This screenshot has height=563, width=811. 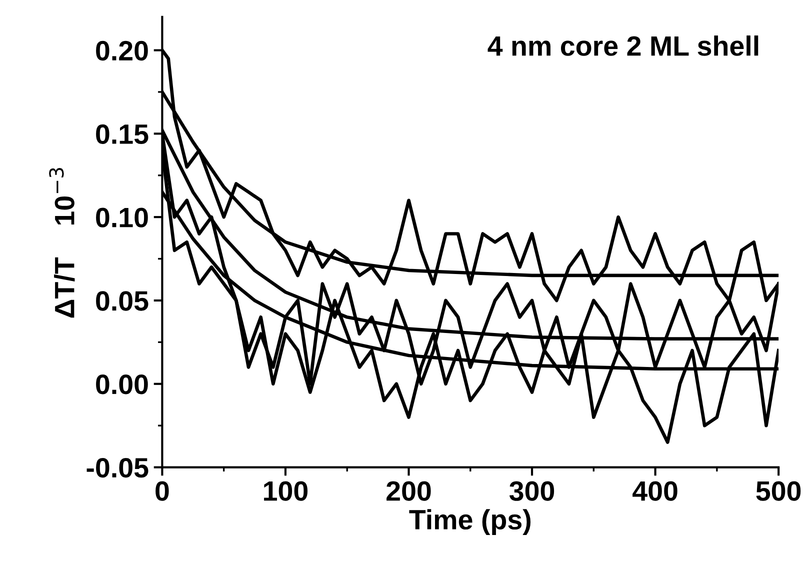 I want to click on y-tick-label: 0.15, so click(x=122, y=134).